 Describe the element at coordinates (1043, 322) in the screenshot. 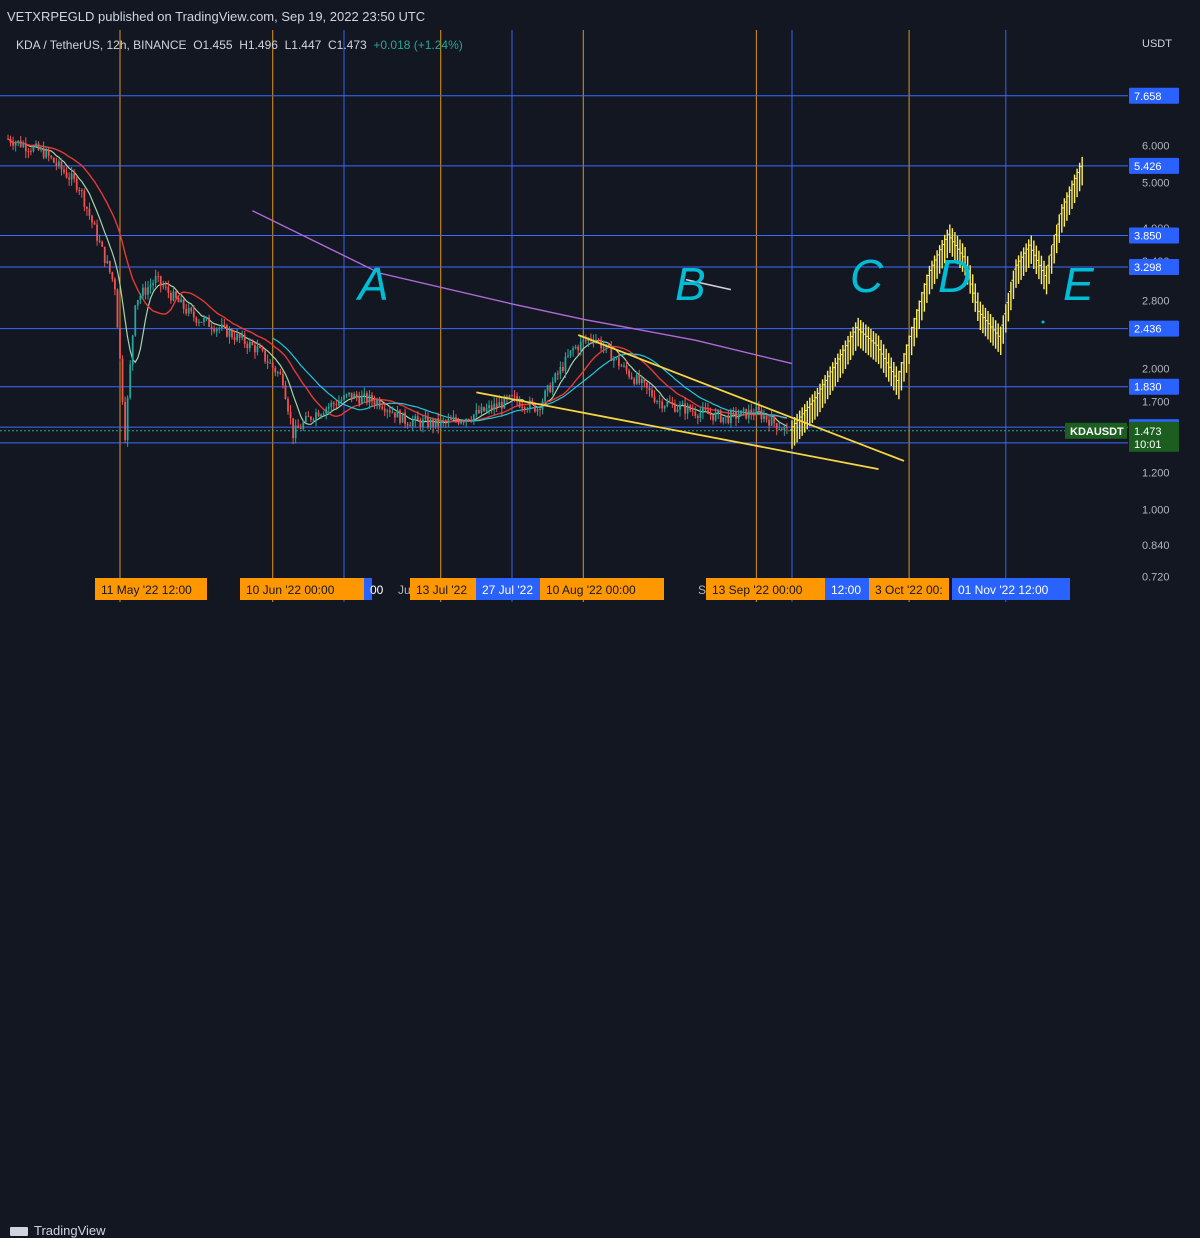

I see `wave-dot` at that location.